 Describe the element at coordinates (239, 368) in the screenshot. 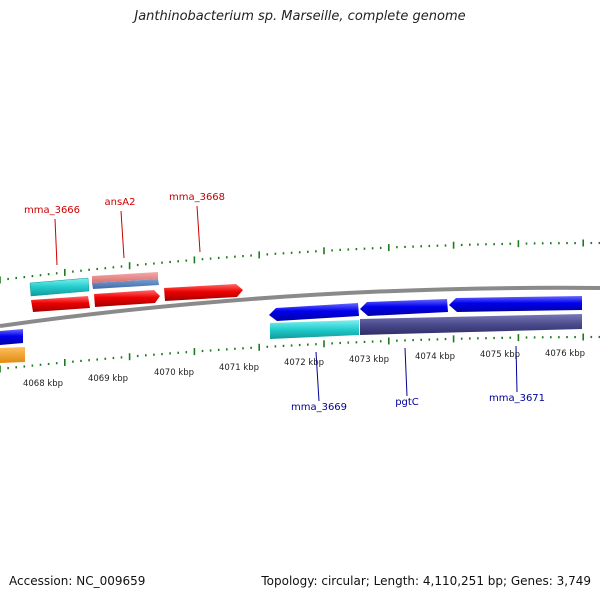

I see `kbp-label: 4071 kbp` at that location.